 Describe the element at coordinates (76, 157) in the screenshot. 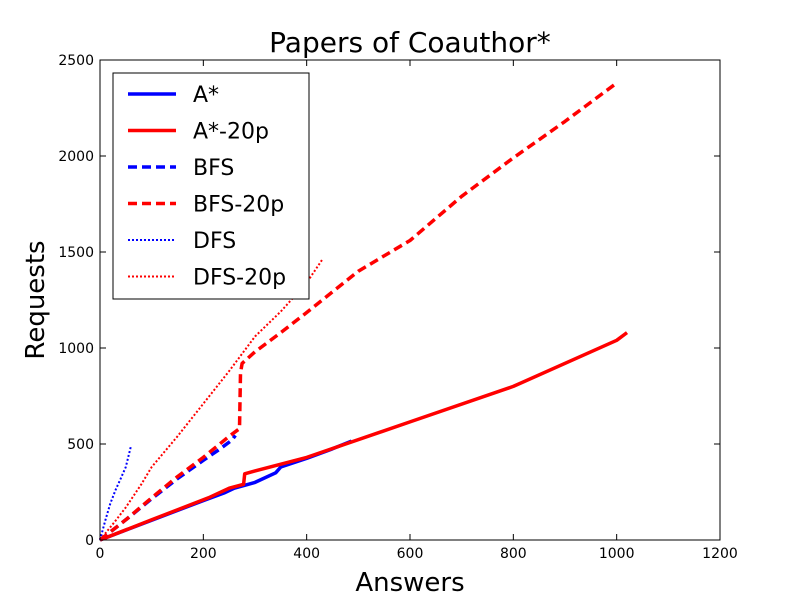

I see `y-tick-label: 2000` at that location.